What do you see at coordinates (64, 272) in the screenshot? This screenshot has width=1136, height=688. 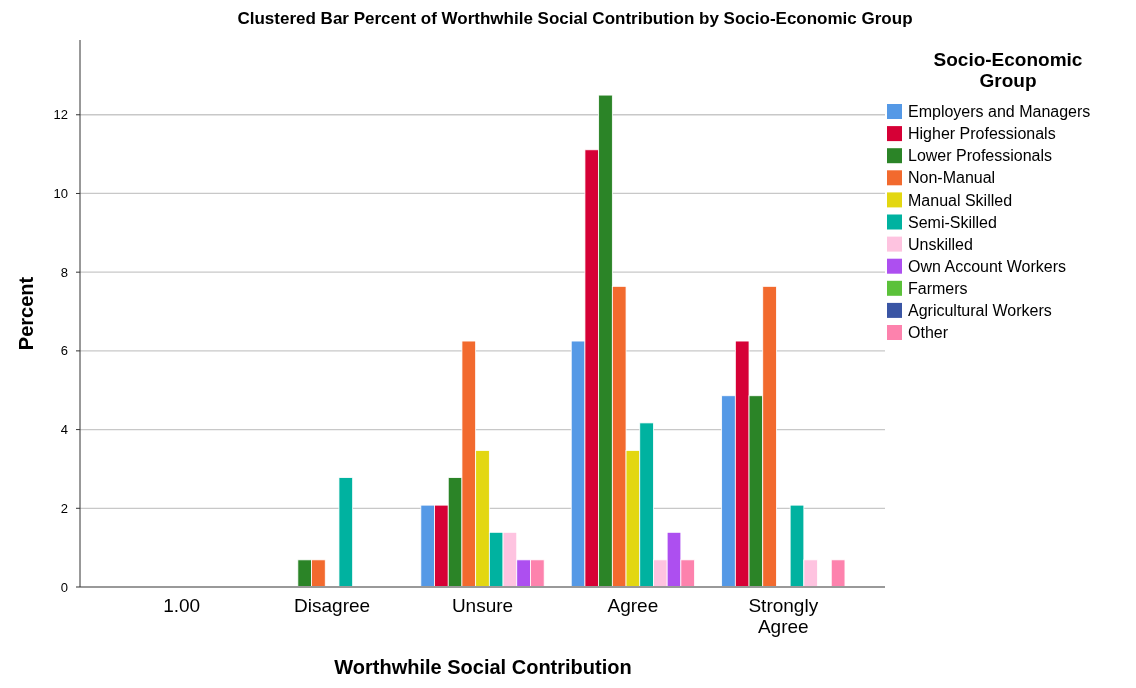 I see `y-tick-label: 8` at bounding box center [64, 272].